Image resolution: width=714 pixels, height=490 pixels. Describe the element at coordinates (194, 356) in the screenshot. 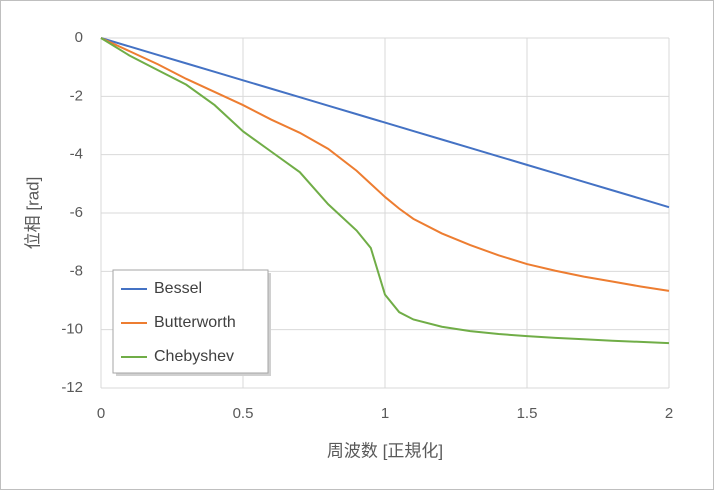

I see `legend-label: Chebyshev` at that location.